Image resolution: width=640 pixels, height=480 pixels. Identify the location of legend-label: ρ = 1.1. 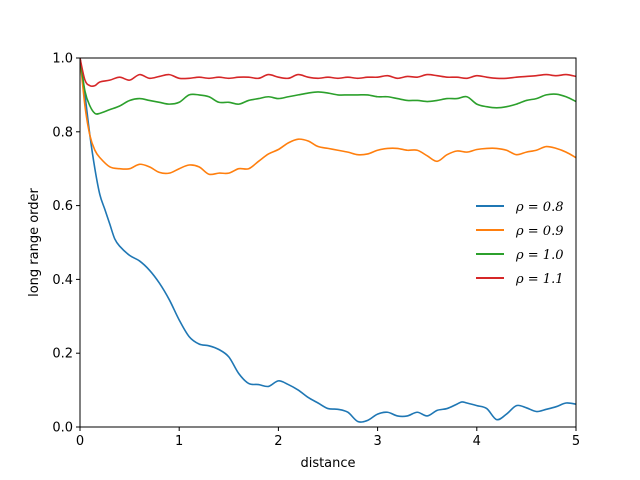
(539, 279).